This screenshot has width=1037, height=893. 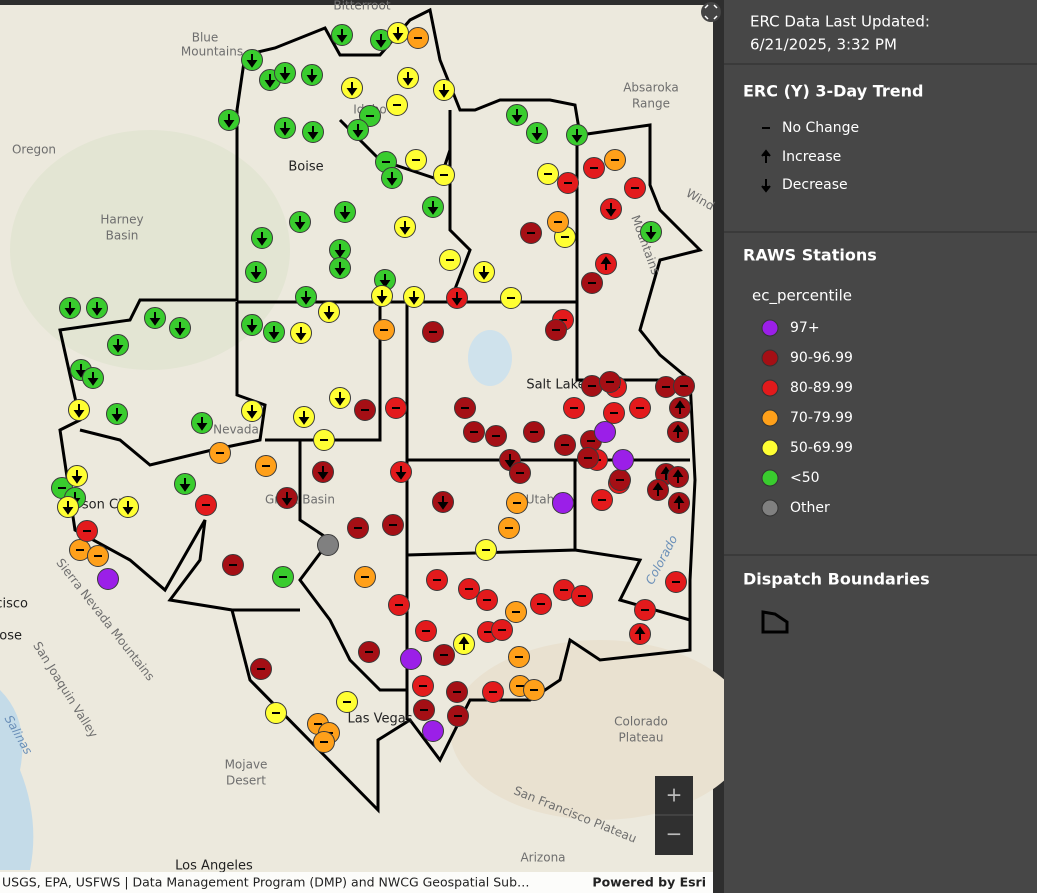 I want to click on zoom-out: −, so click(x=674, y=834).